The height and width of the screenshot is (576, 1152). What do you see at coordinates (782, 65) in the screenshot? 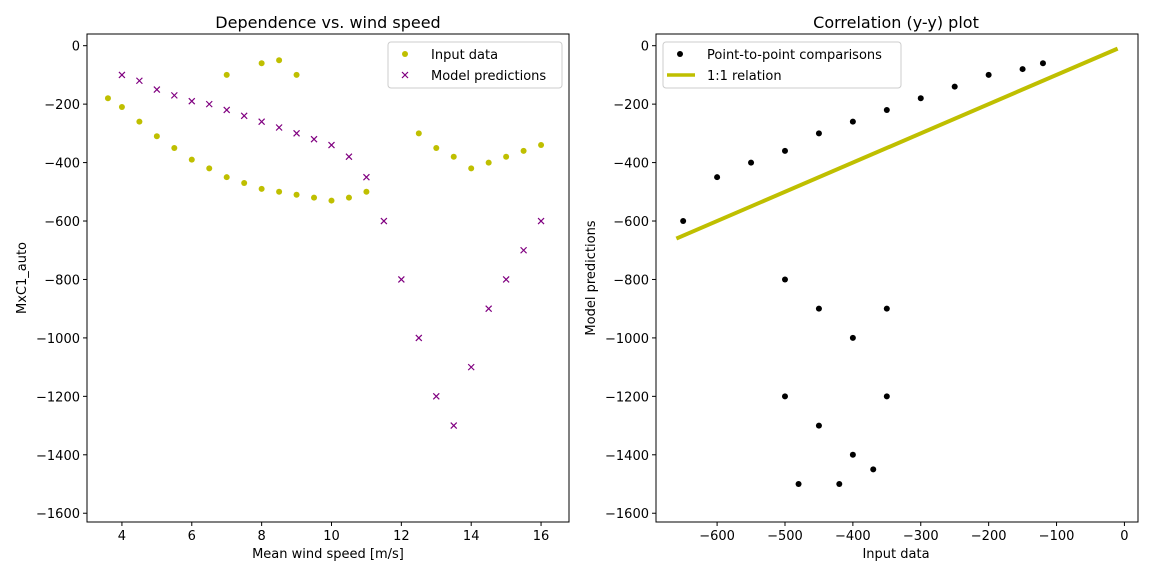
I see `chart-correlation-legend: Point-to-point comparisons 1:1 relation` at bounding box center [782, 65].